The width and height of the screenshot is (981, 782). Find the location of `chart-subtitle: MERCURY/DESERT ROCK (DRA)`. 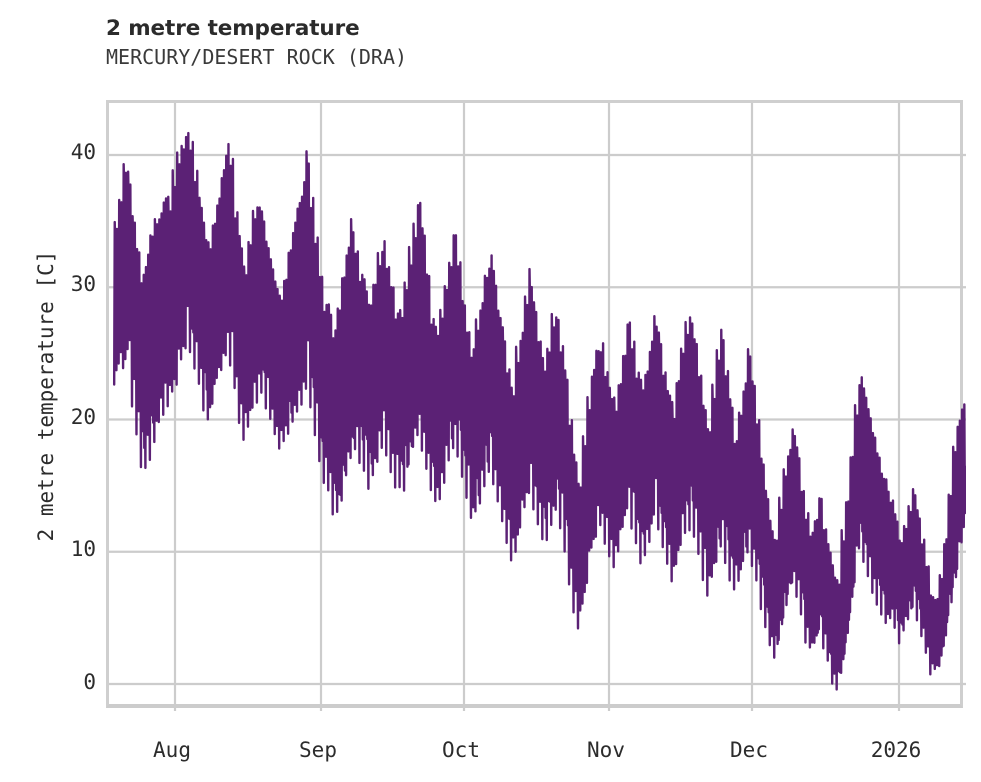

chart-subtitle: MERCURY/DESERT ROCK (DRA) is located at coordinates (257, 57).